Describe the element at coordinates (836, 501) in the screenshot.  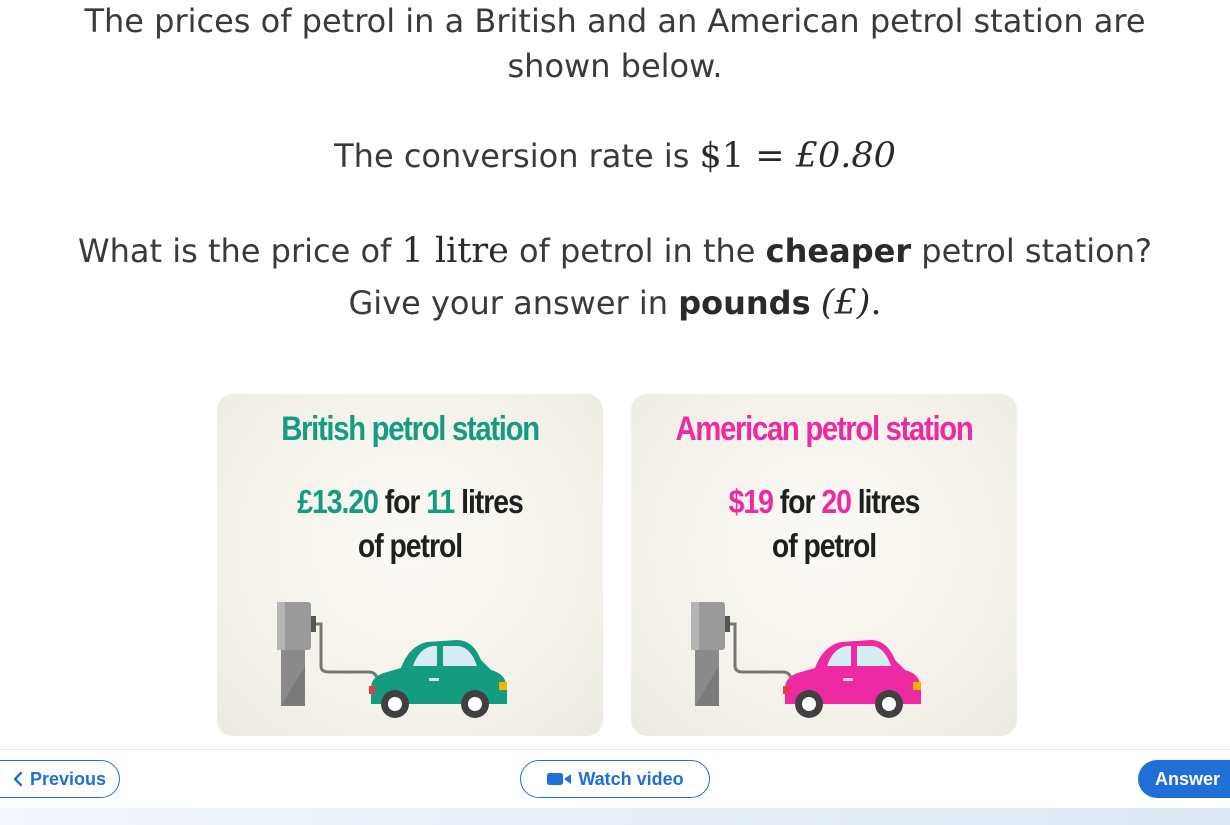
I see `card-quantity: 20` at that location.